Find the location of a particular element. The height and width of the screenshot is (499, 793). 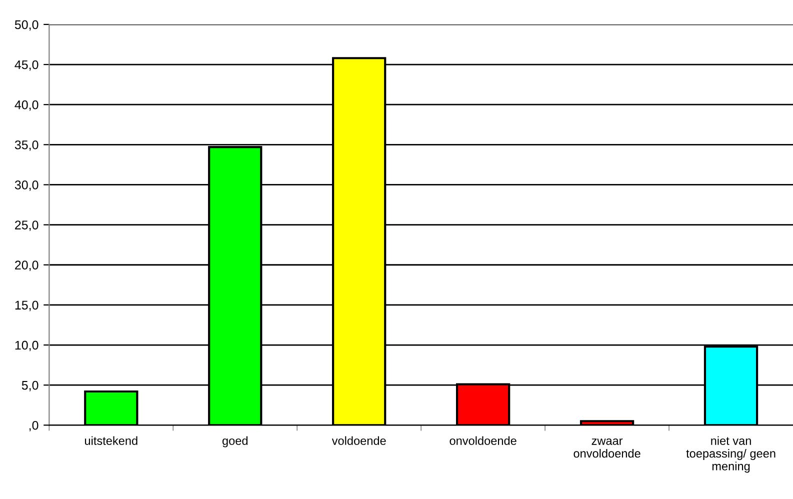

x-tick-label: uitstekend is located at coordinates (111, 440).